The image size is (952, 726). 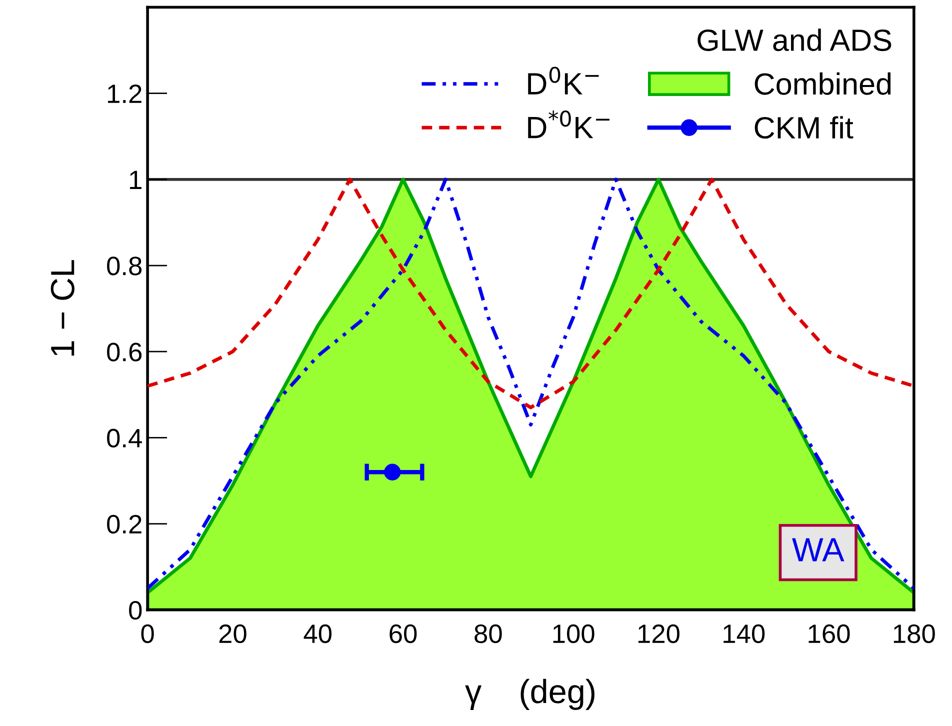 What do you see at coordinates (529, 694) in the screenshot?
I see `x-axis-title: γ (deg)` at bounding box center [529, 694].